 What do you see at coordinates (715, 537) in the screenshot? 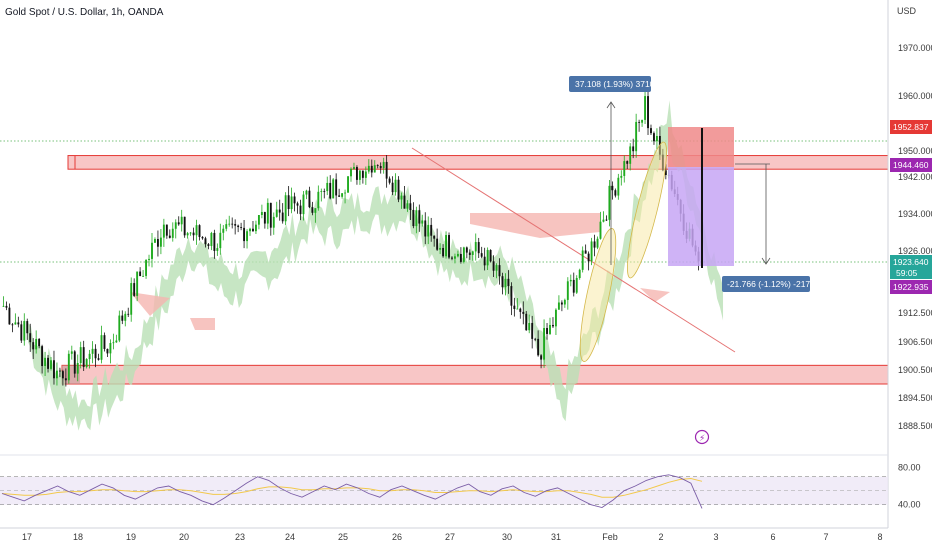
I see `time-tick-label: 3` at bounding box center [715, 537].